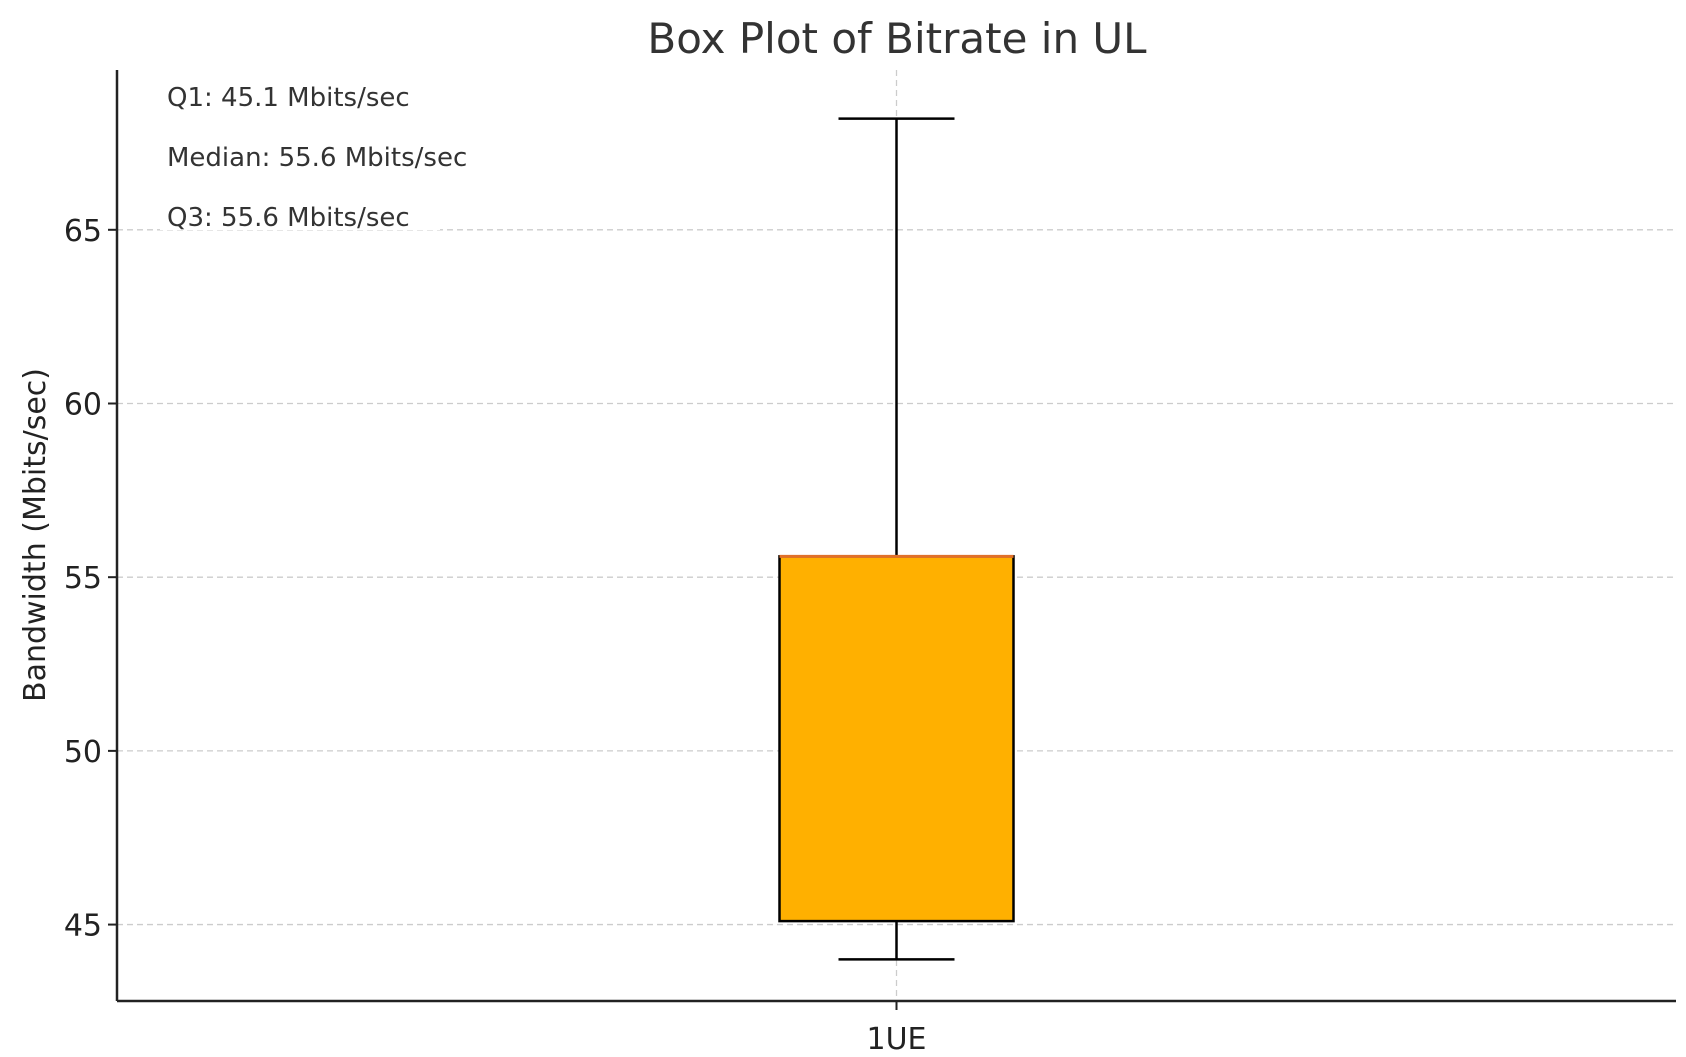 The width and height of the screenshot is (1686, 1057). I want to click on y-tick-label: 65, so click(83, 231).